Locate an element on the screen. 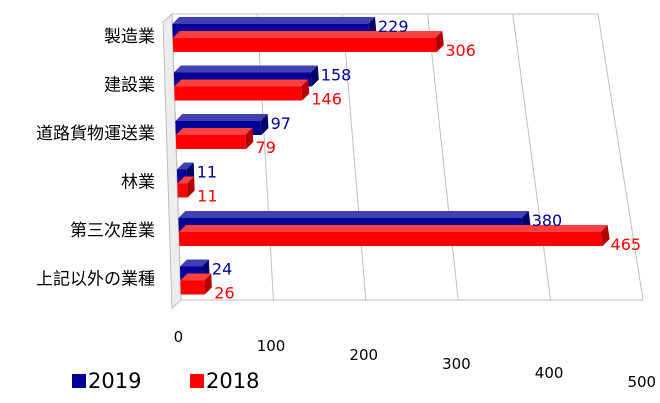  data-label: 26 is located at coordinates (224, 293).